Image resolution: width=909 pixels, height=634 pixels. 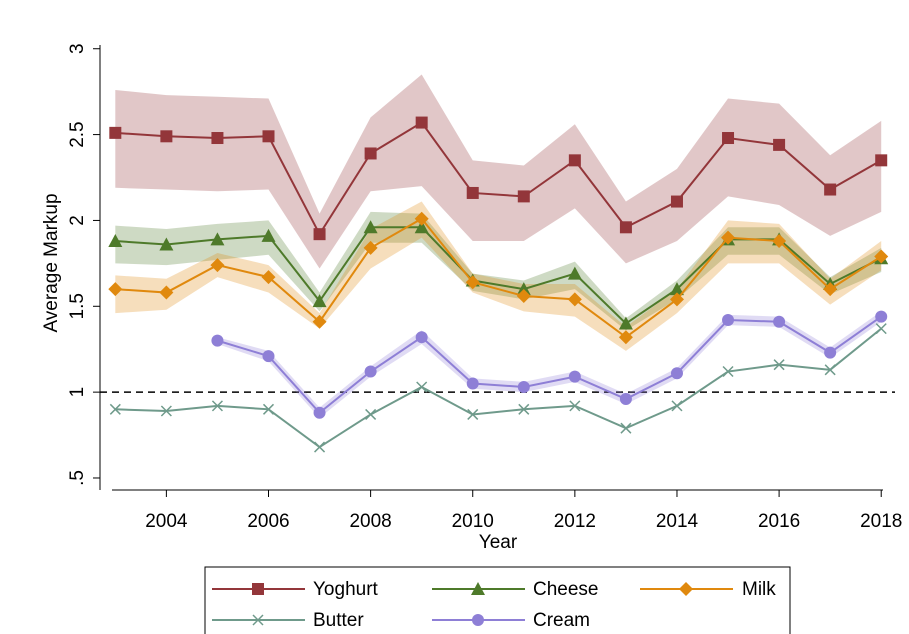 I want to click on x-tick-label: 2016, so click(x=779, y=521).